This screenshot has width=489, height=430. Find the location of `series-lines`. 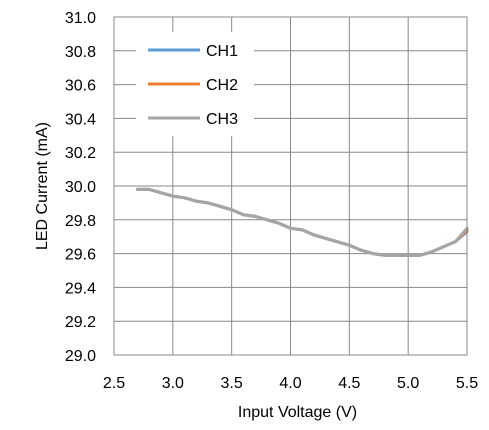

series-lines is located at coordinates (302, 222).